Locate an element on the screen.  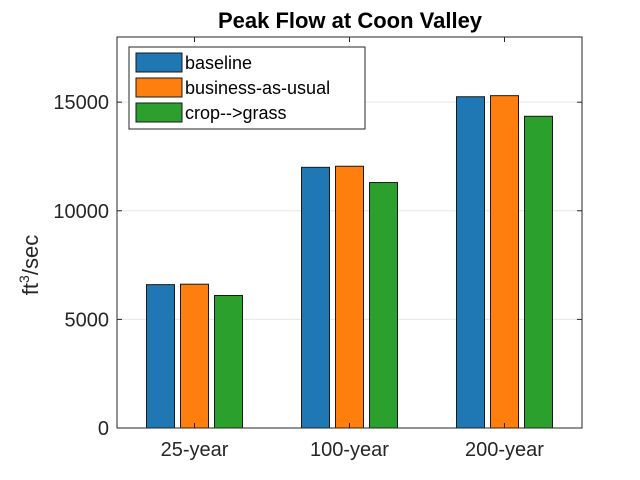
legend: baseline business-as-usual crop-->grass is located at coordinates (247, 88).